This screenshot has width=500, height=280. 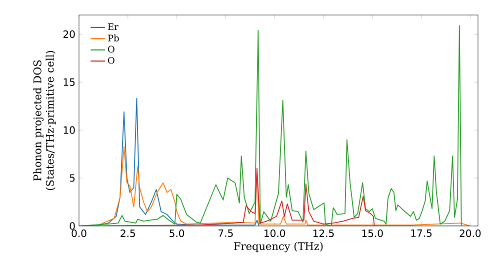 What do you see at coordinates (421, 233) in the screenshot?
I see `x-tick-label: 17.5` at bounding box center [421, 233].